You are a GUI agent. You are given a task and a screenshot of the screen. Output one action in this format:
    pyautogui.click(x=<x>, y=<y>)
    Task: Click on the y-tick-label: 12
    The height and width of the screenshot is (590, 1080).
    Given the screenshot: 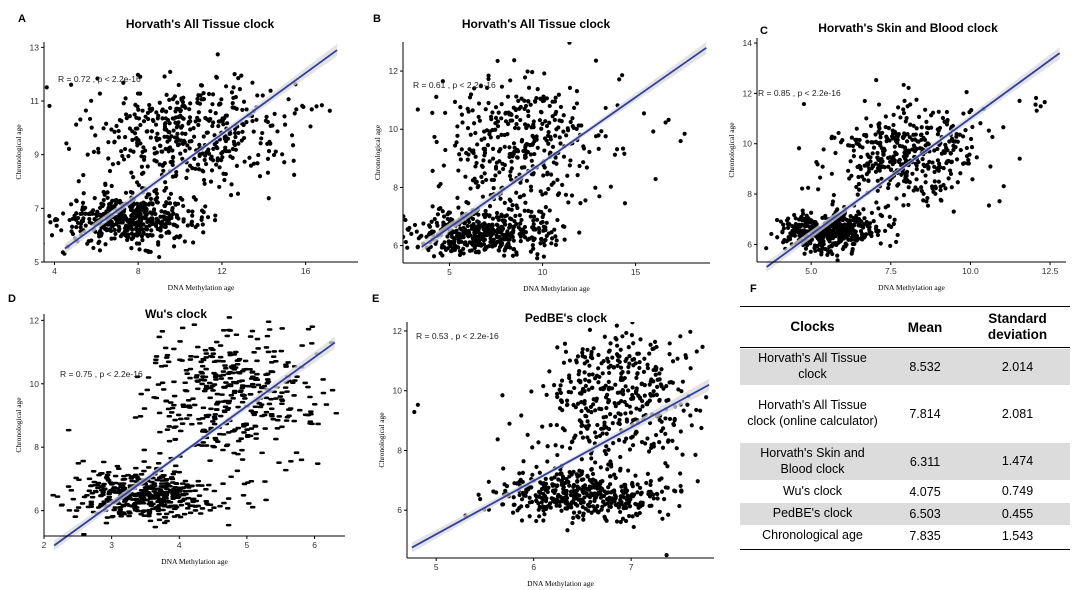 What is the action you would take?
    pyautogui.click(x=35, y=320)
    